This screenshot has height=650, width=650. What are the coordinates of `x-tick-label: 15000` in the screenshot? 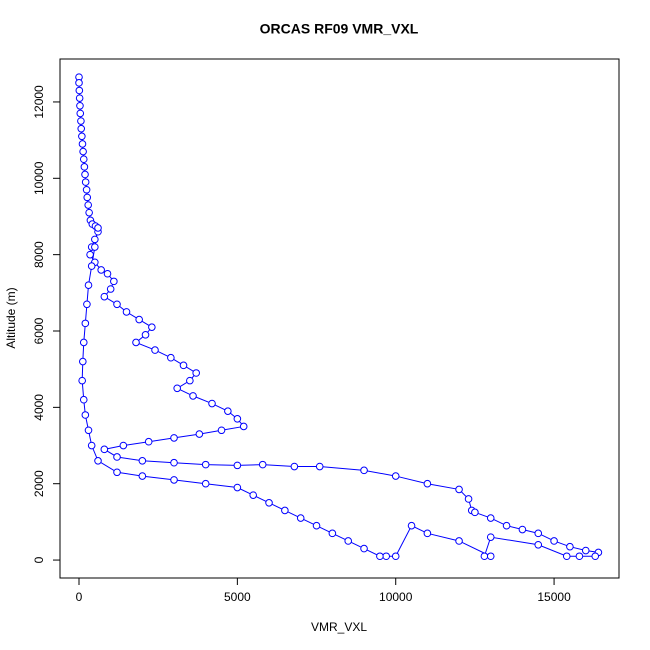 It's located at (554, 597).